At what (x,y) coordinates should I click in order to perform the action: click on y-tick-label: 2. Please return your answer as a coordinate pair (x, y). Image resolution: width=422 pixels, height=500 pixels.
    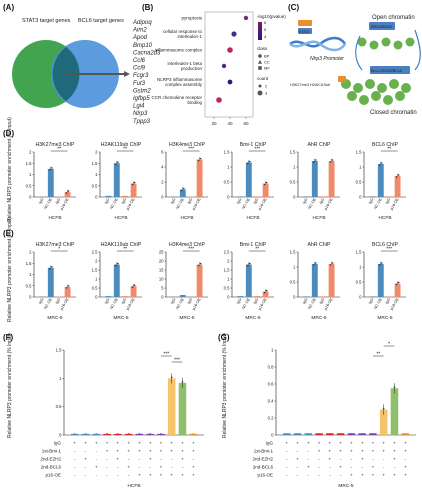
    Looking at the image, I should click on (162, 182).